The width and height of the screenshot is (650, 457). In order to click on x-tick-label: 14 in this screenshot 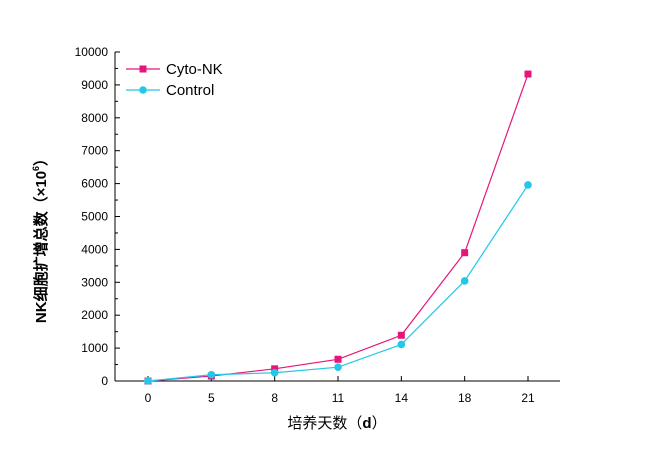, I will do `click(402, 398)`.